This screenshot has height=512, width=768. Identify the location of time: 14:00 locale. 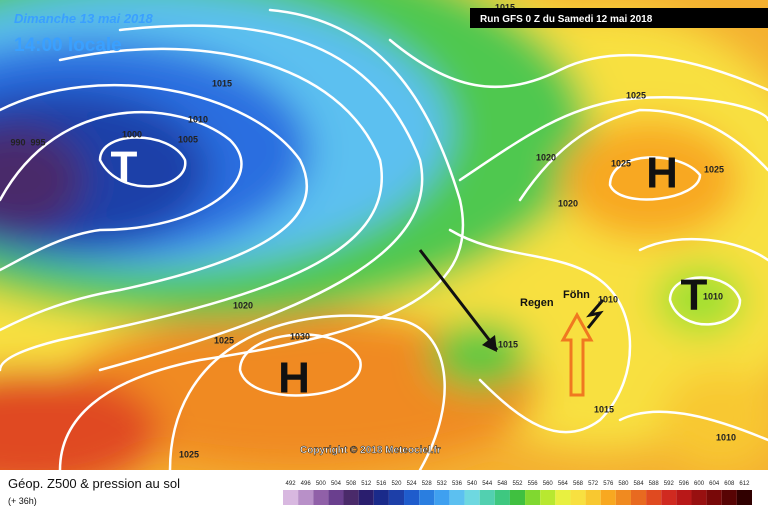
(68, 45).